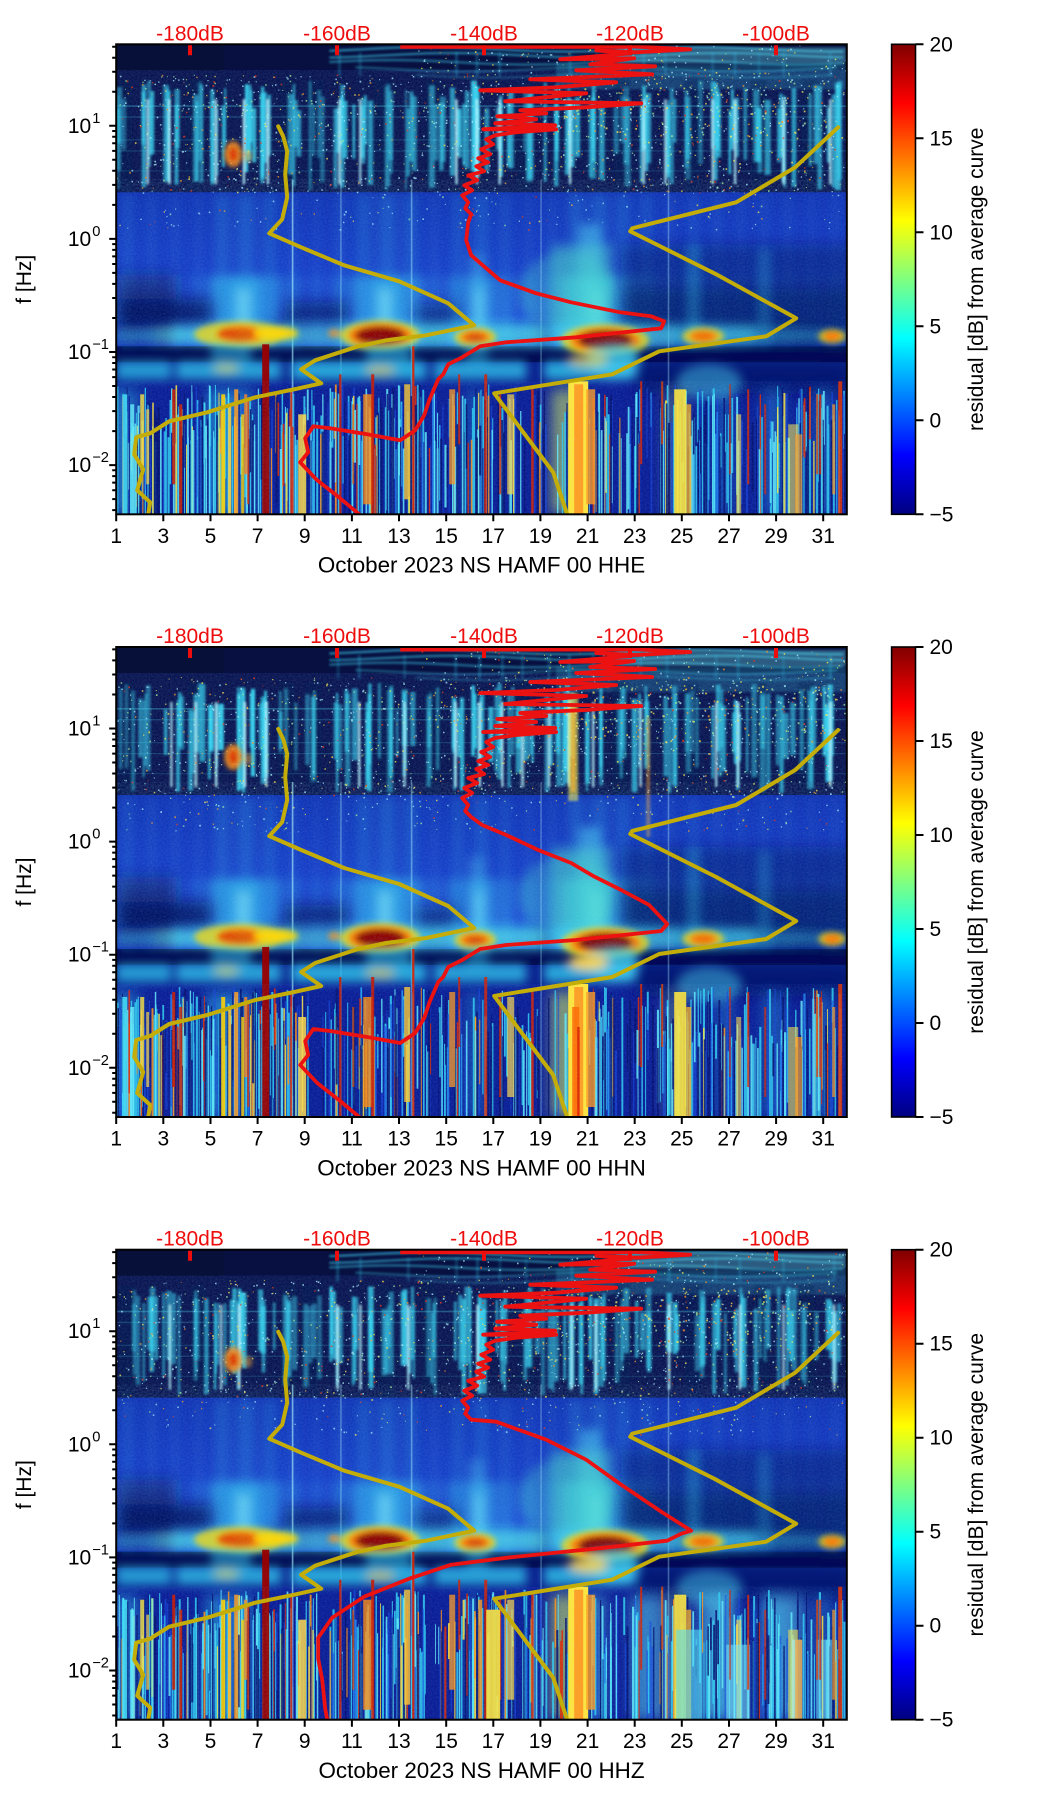  What do you see at coordinates (481, 1770) in the screenshot?
I see `svg-text: October 2023 NS HAMF 00 HHZ` at bounding box center [481, 1770].